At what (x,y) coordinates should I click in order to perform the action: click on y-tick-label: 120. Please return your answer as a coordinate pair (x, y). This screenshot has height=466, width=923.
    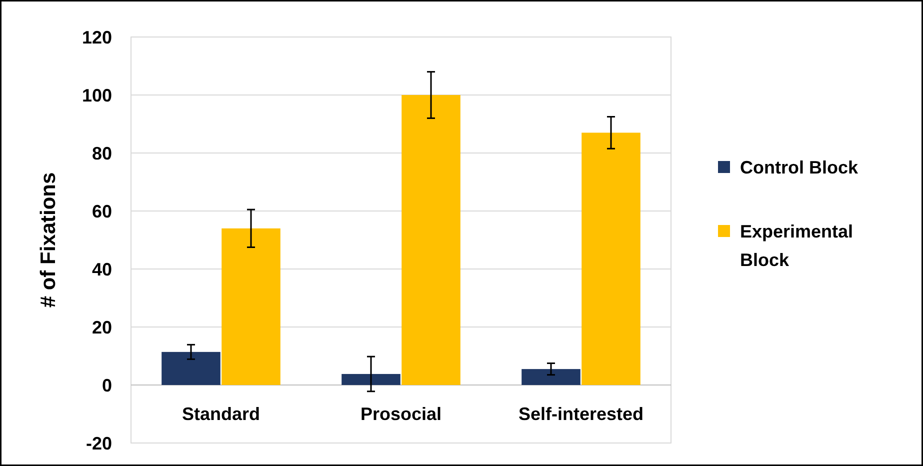
    Looking at the image, I should click on (97, 37).